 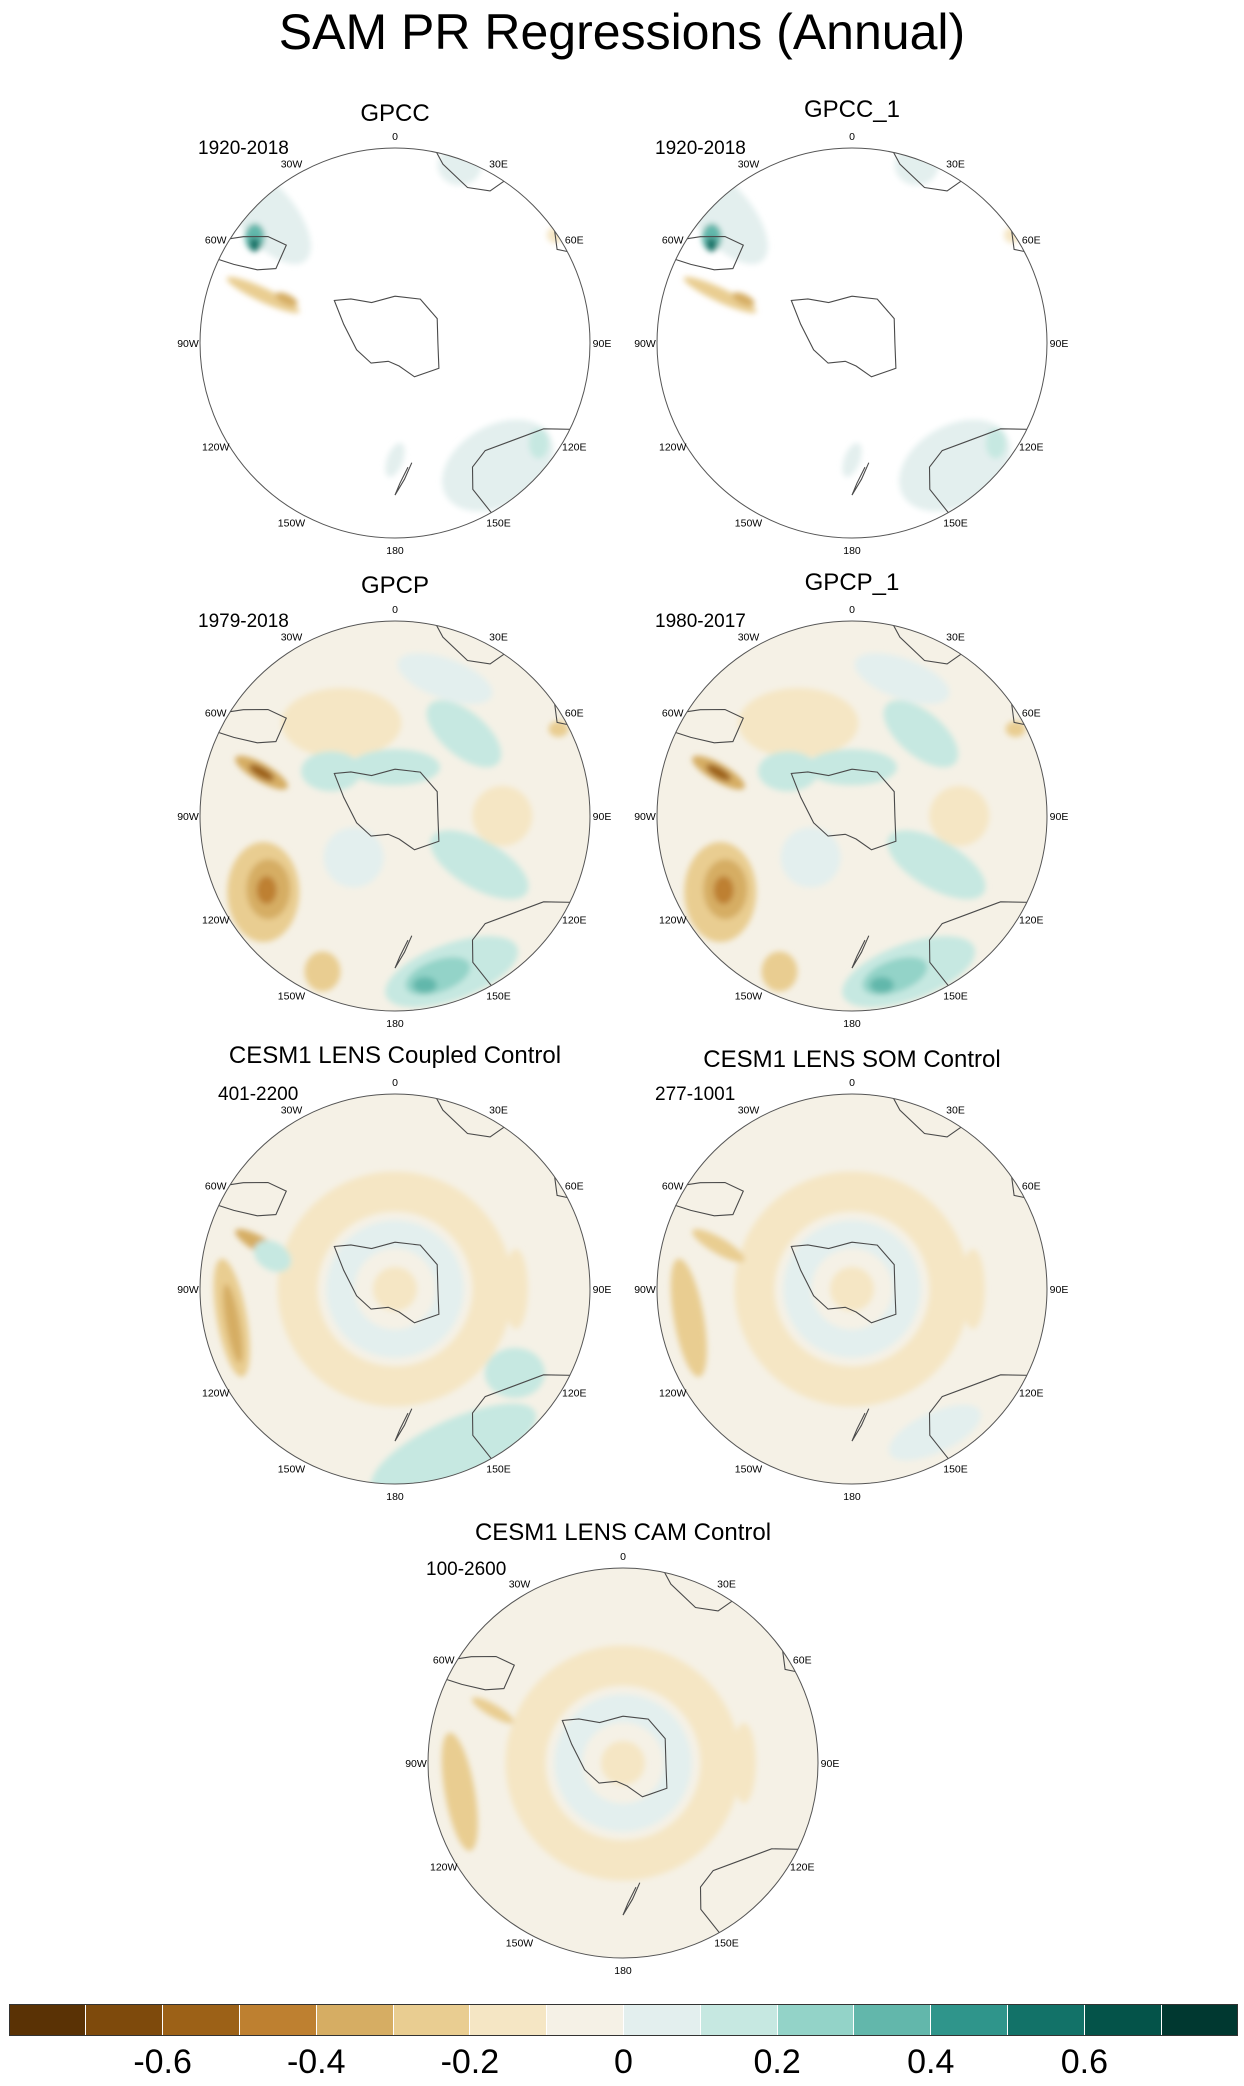 What do you see at coordinates (777, 2062) in the screenshot?
I see `colorbar-label: 0.2` at bounding box center [777, 2062].